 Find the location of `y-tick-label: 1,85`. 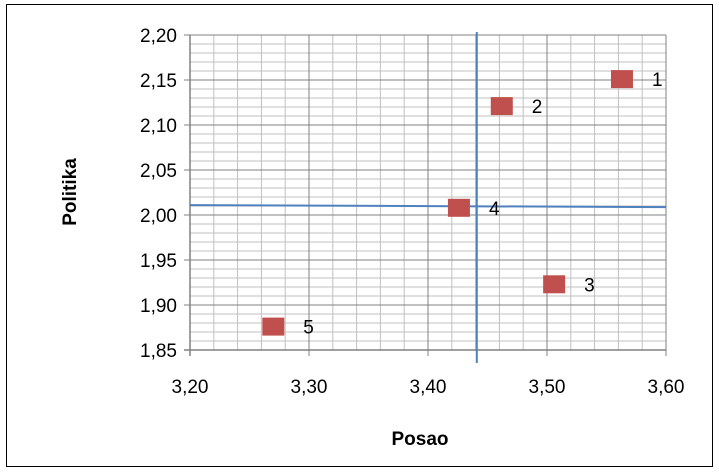

y-tick-label: 1,85 is located at coordinates (158, 351).